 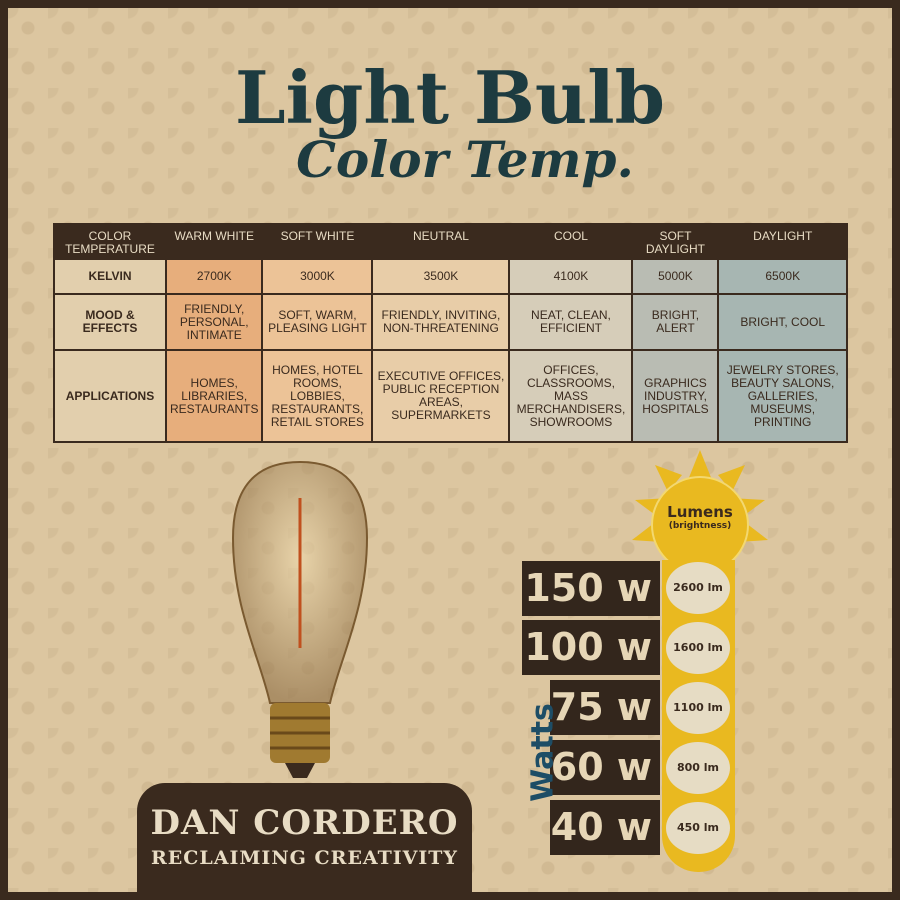 I want to click on watts-axis-label: Watts, so click(x=543, y=752).